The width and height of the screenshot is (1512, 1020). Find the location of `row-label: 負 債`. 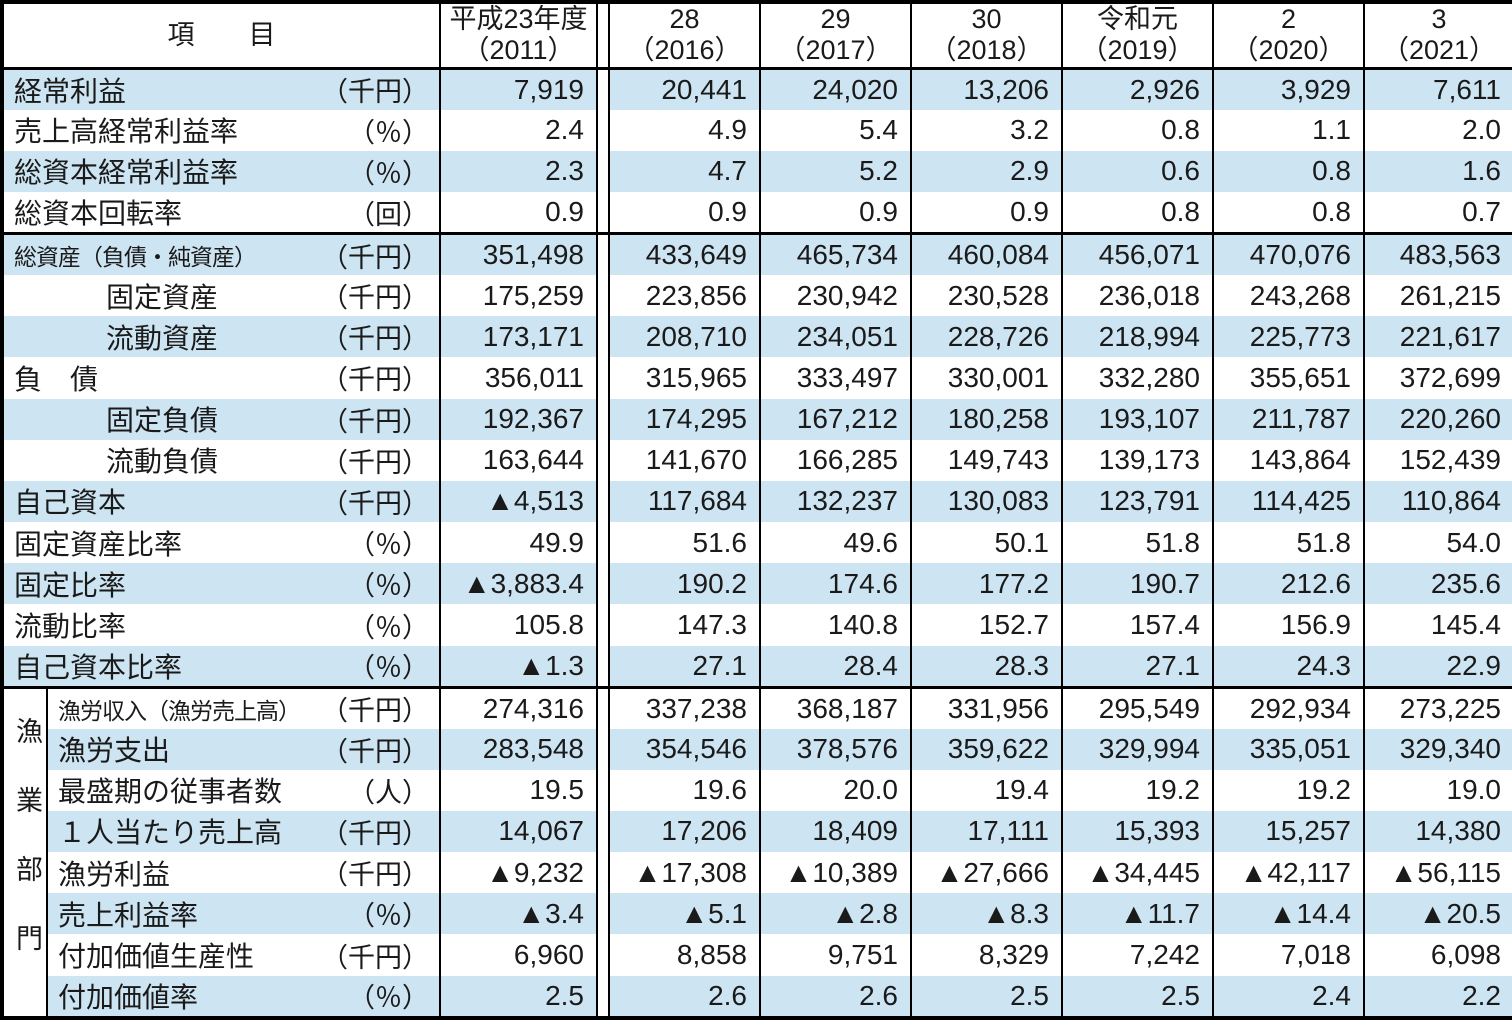

row-label: 負 債 is located at coordinates (56, 379).